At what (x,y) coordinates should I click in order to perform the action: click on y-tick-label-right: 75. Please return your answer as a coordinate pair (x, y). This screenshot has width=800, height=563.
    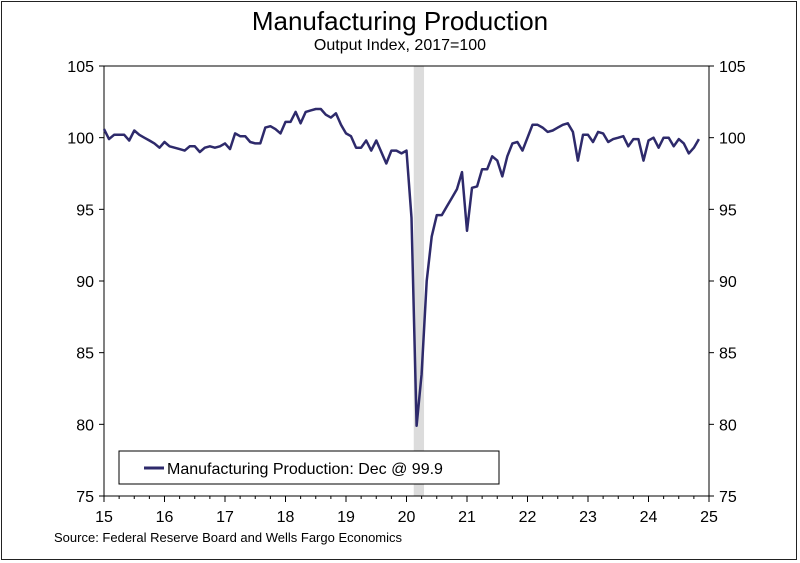
    Looking at the image, I should click on (728, 497).